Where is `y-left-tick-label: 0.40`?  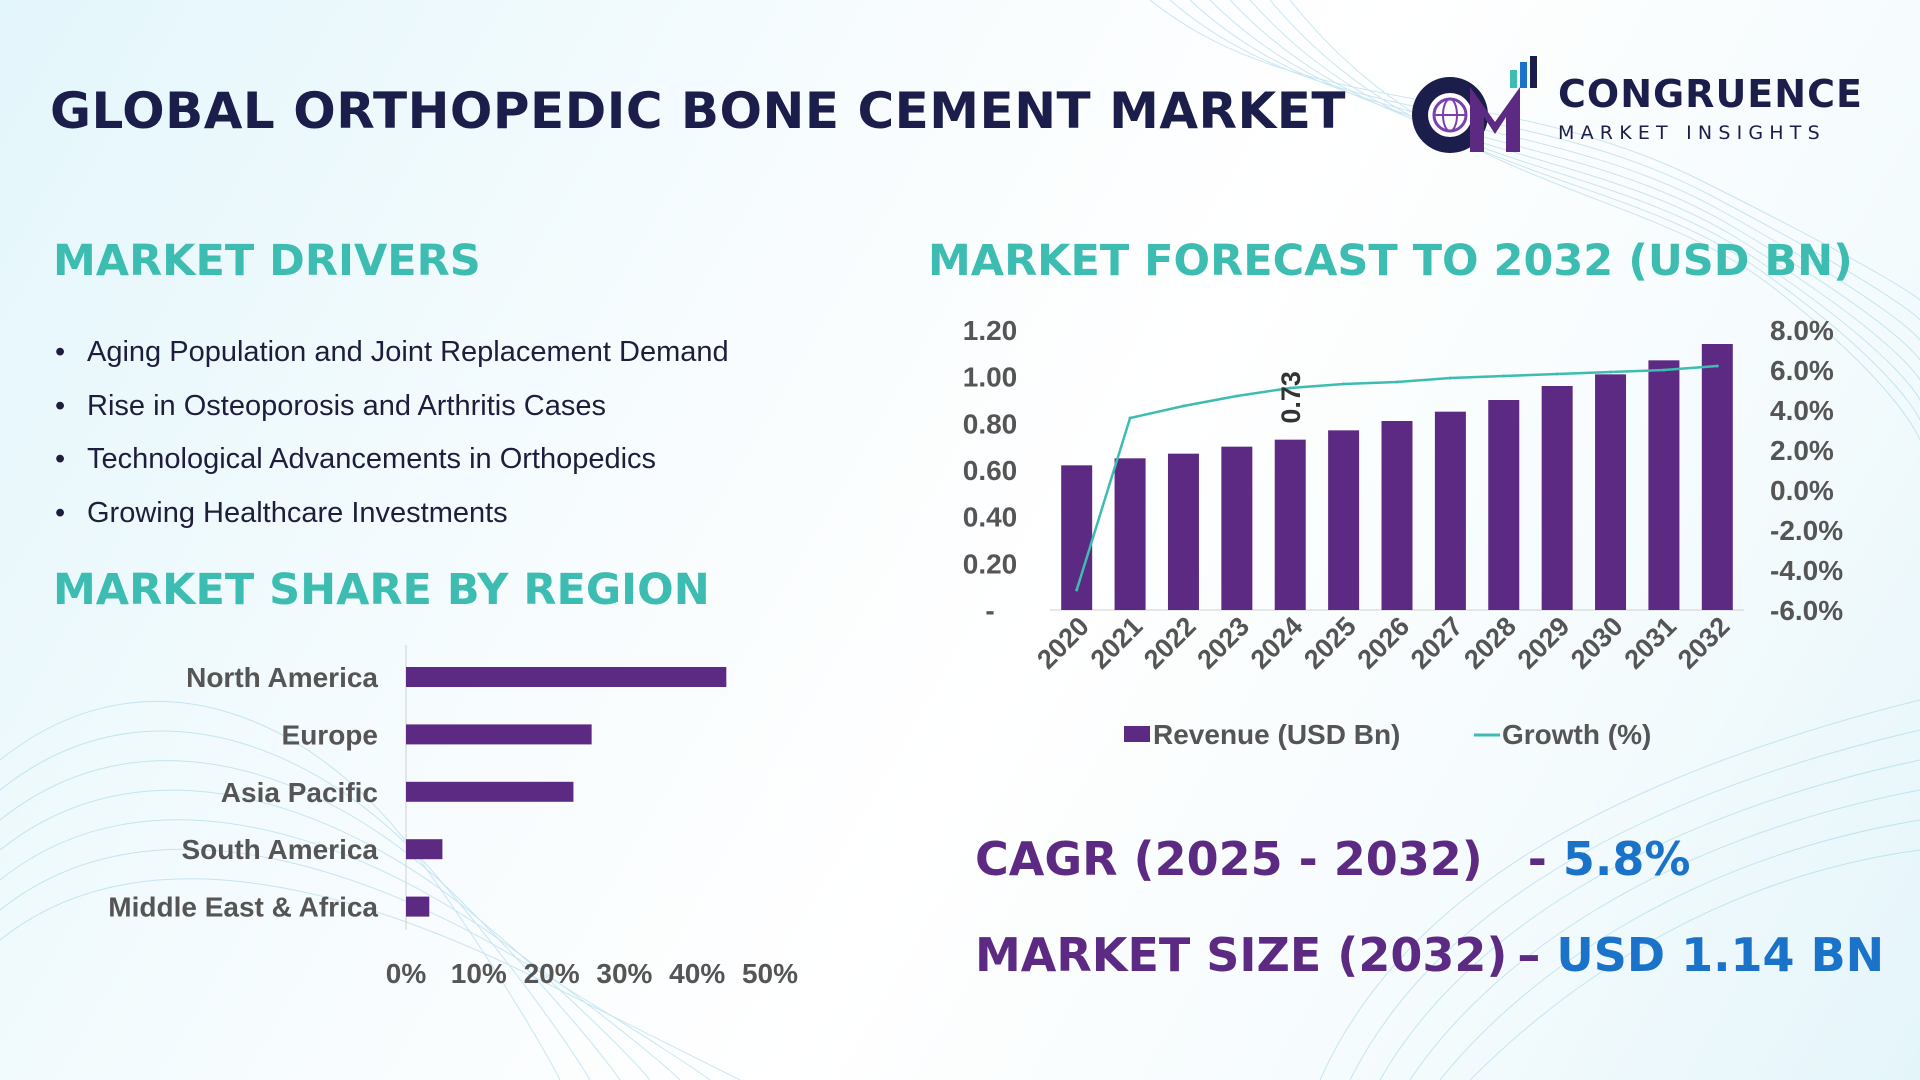
y-left-tick-label: 0.40 is located at coordinates (990, 517).